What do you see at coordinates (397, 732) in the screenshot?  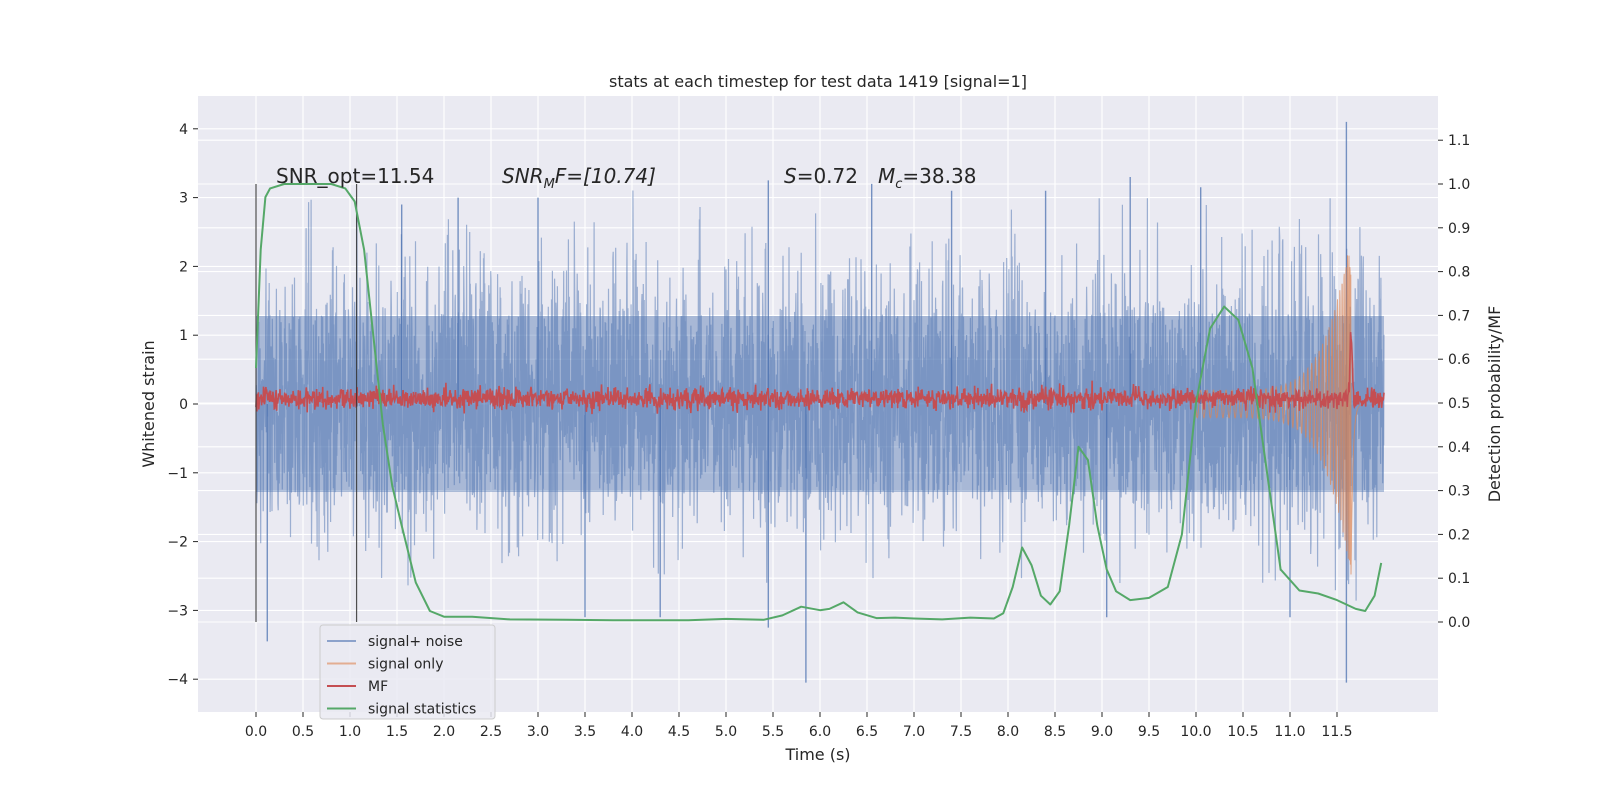 I see `x-tick-label-3: 1.5` at bounding box center [397, 732].